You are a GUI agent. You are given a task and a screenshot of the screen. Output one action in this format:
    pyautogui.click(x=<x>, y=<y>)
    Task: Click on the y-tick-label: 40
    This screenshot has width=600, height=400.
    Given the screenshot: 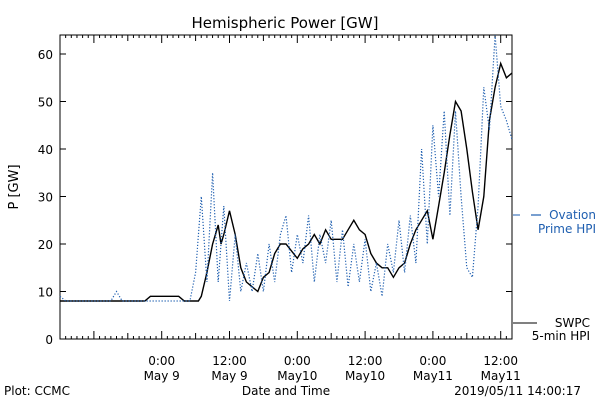 What is the action you would take?
    pyautogui.click(x=45, y=150)
    